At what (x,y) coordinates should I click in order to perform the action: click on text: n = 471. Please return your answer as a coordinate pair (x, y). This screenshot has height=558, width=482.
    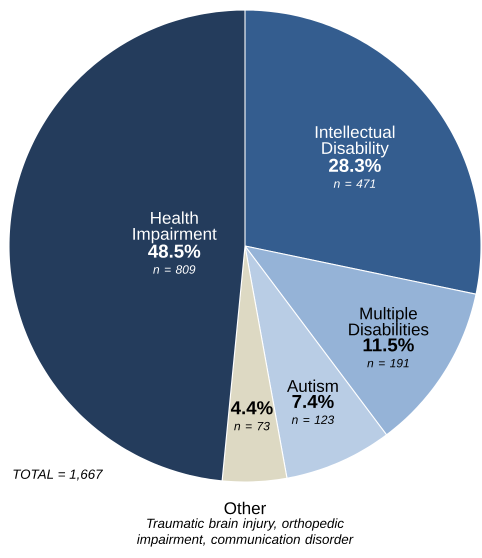
    Looking at the image, I should click on (355, 184).